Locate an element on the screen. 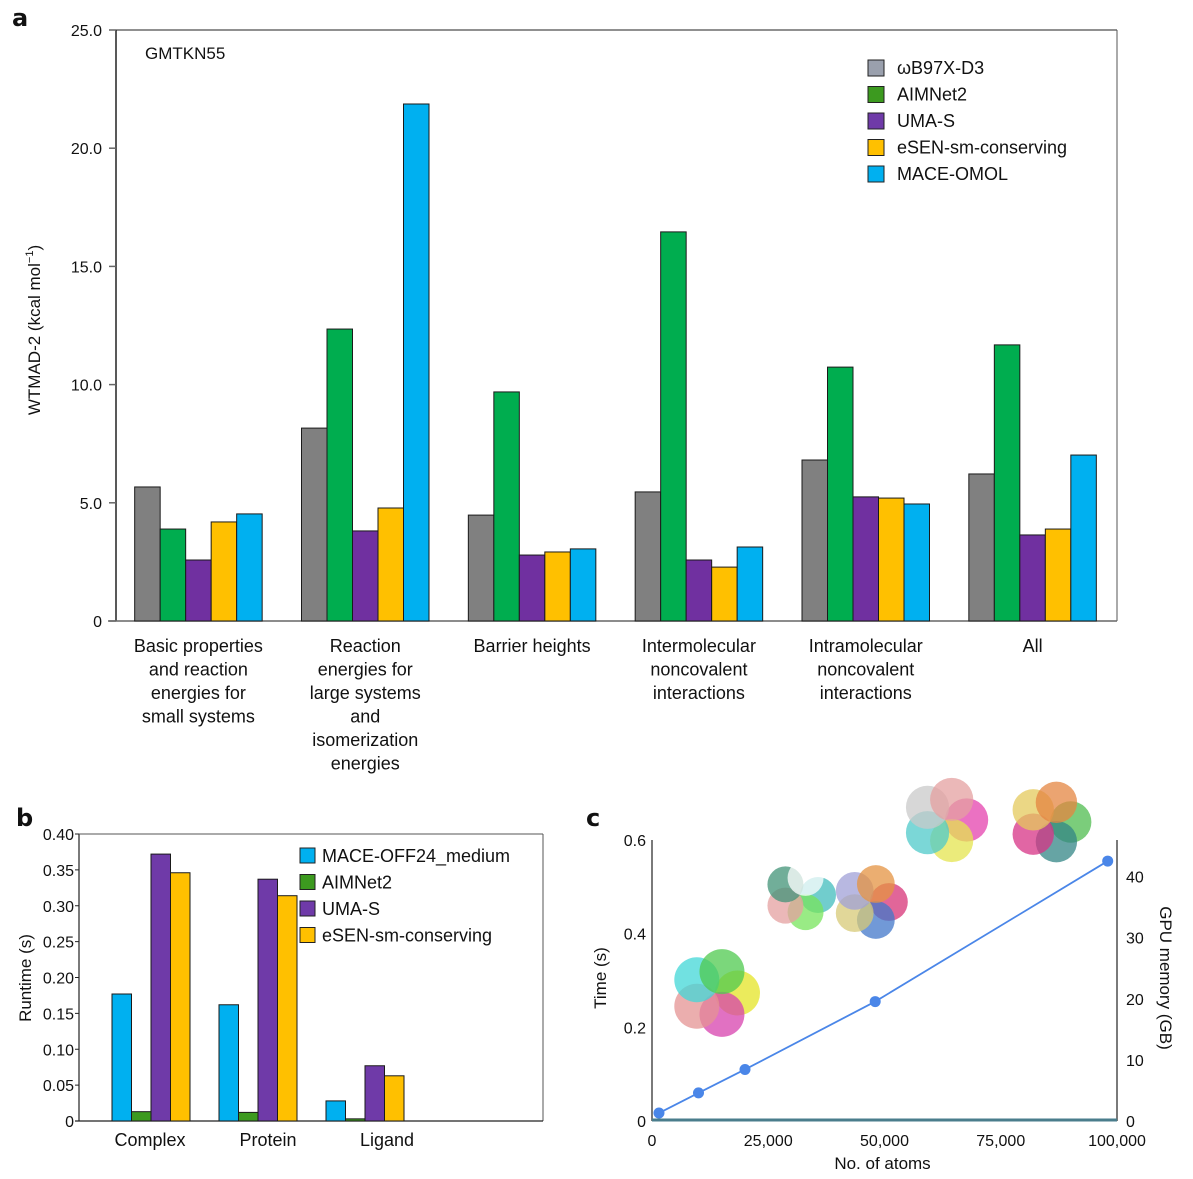  x-category-label: Intramolecular is located at coordinates (866, 646).